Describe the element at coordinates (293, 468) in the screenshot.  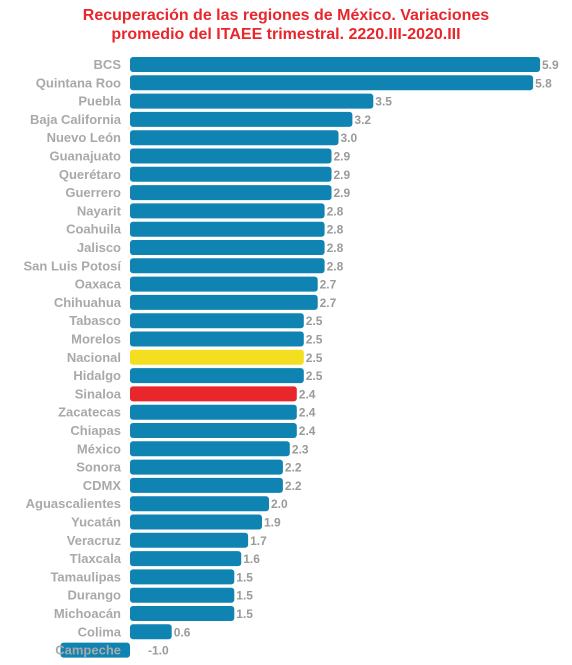
I see `value-label-sonora: 2.2` at that location.